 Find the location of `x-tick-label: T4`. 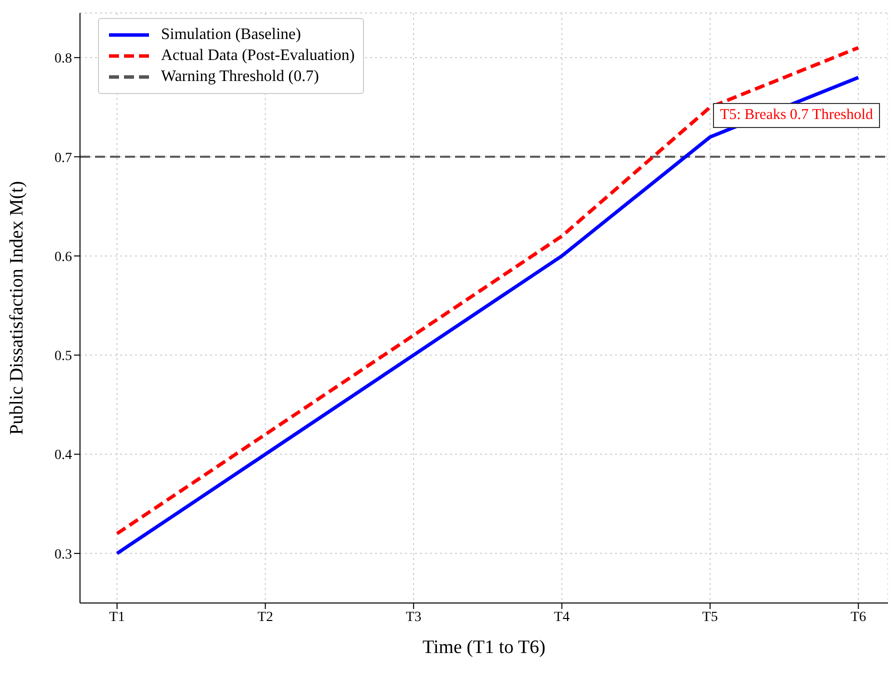

x-tick-label: T4 is located at coordinates (562, 617).